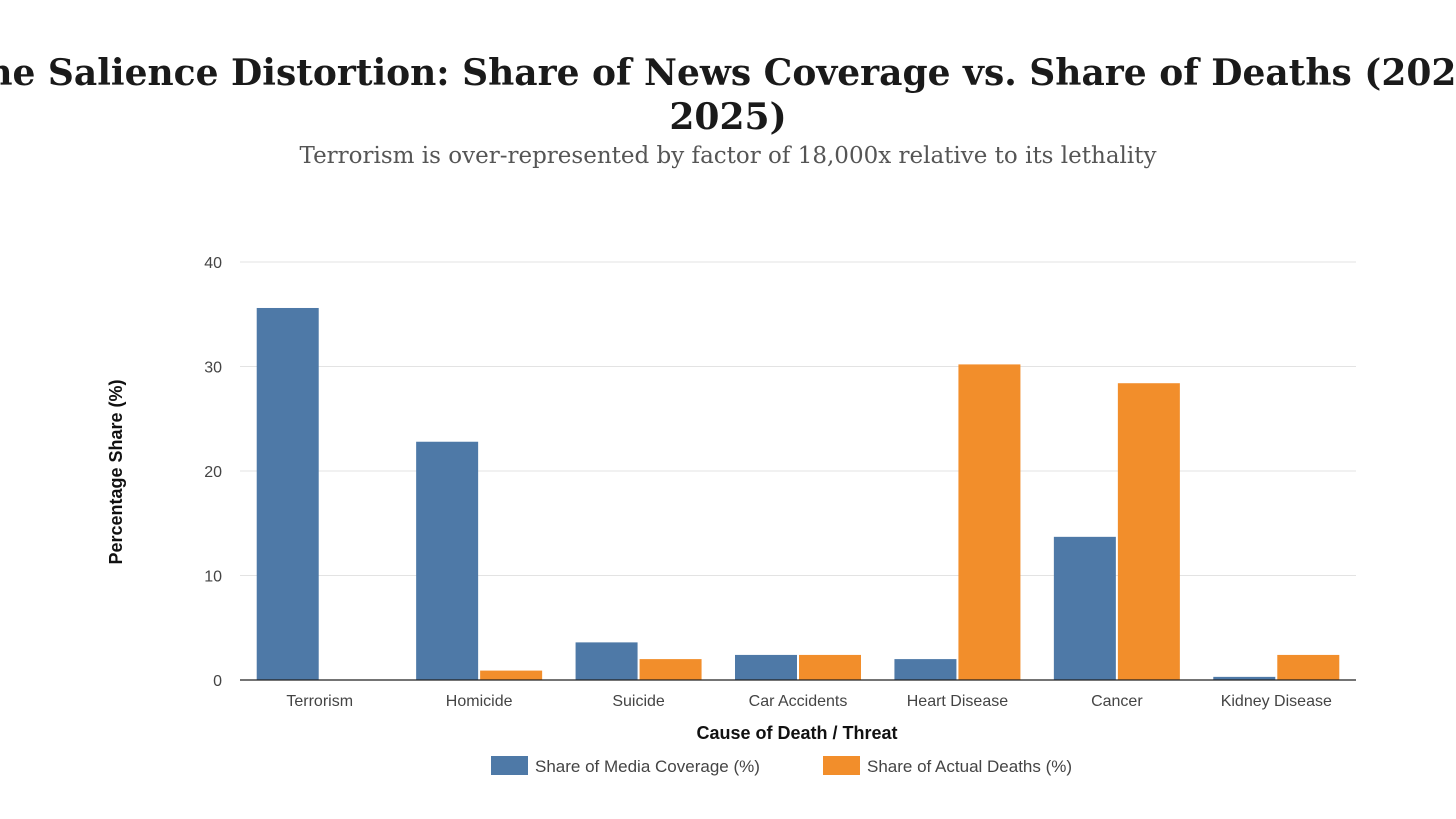  What do you see at coordinates (217, 681) in the screenshot?
I see `y-tick-label: 0` at bounding box center [217, 681].